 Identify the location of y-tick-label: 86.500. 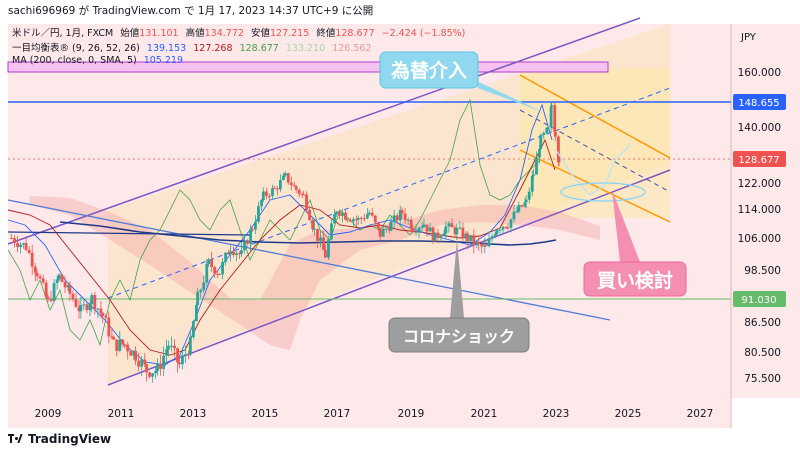
(762, 323).